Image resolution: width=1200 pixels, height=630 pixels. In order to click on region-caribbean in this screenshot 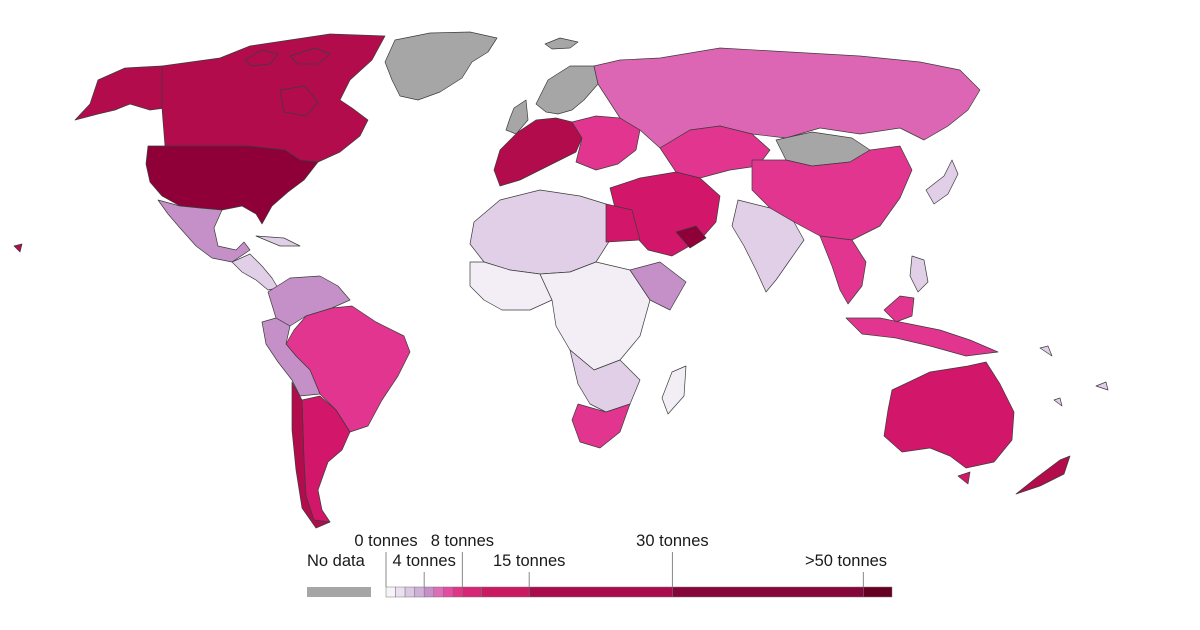, I will do `click(278, 241)`.